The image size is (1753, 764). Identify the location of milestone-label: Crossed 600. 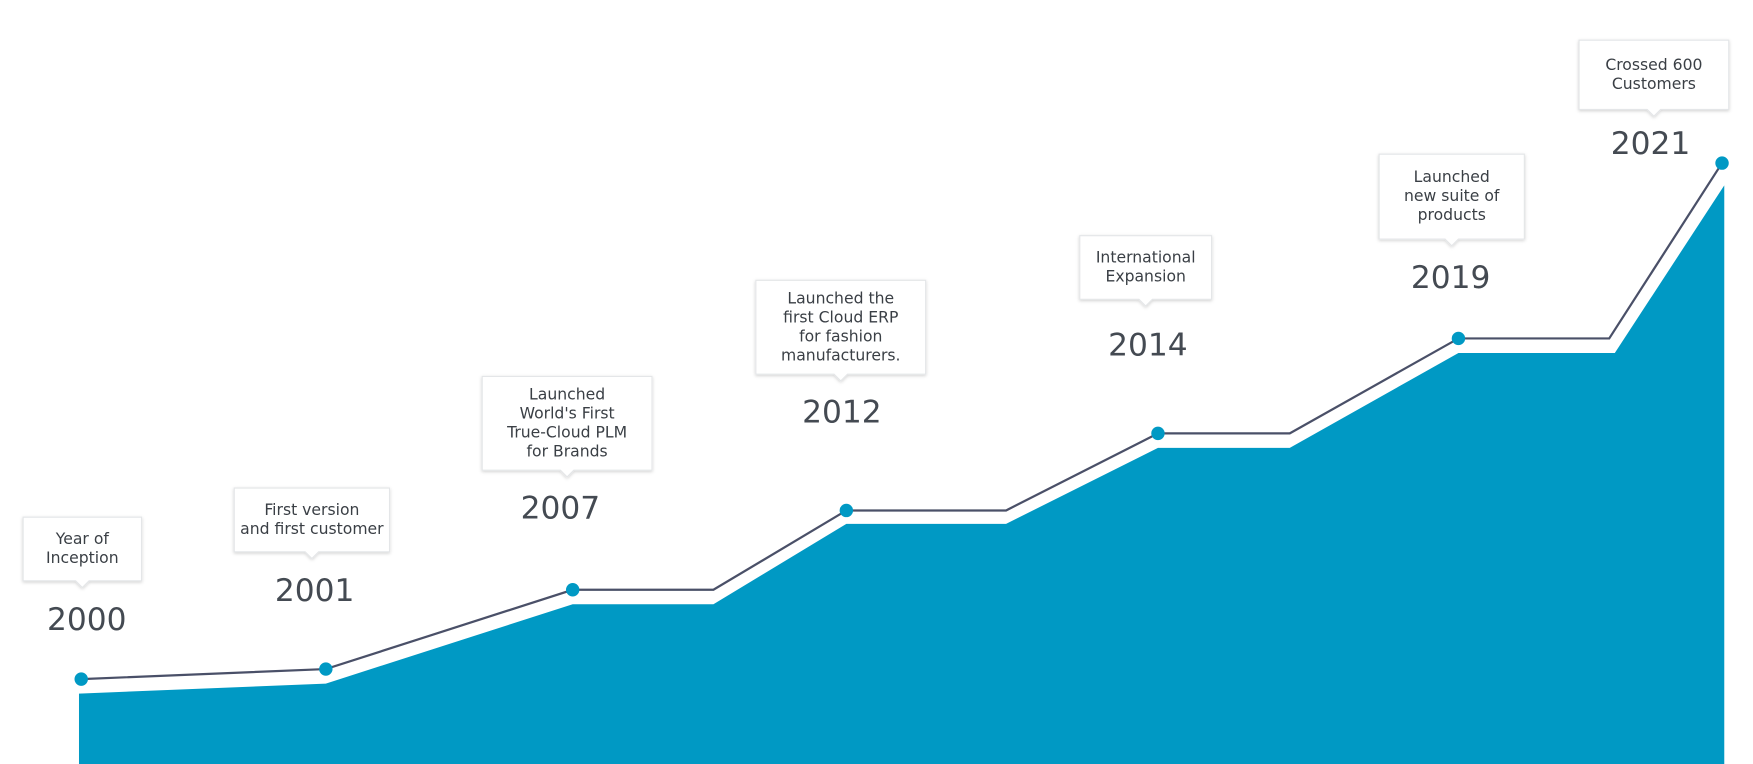
(1653, 64).